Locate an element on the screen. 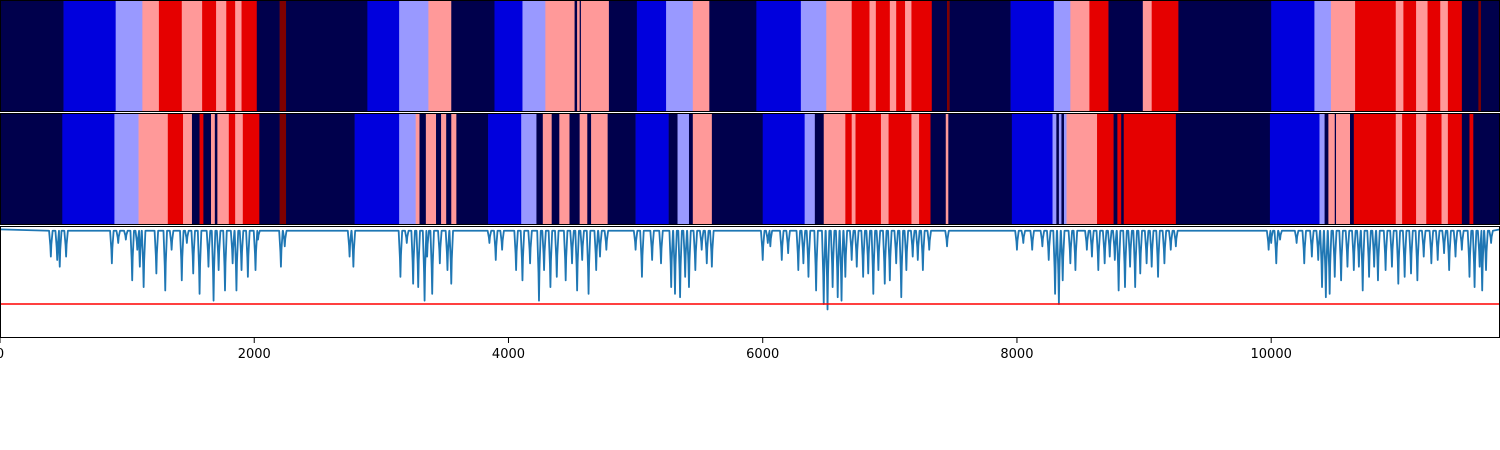  x-tick-label: 2000 is located at coordinates (254, 354).